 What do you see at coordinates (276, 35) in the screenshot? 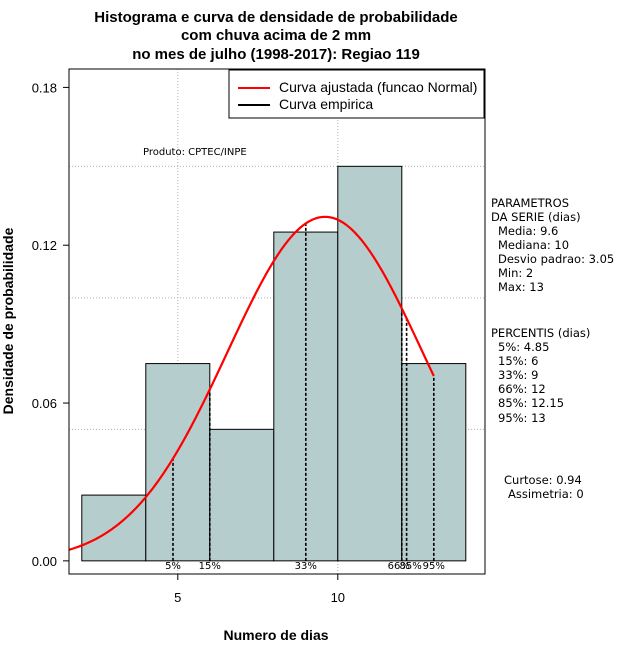
I see `chart-title-line-2: com chuva acima de 2 mm` at bounding box center [276, 35].